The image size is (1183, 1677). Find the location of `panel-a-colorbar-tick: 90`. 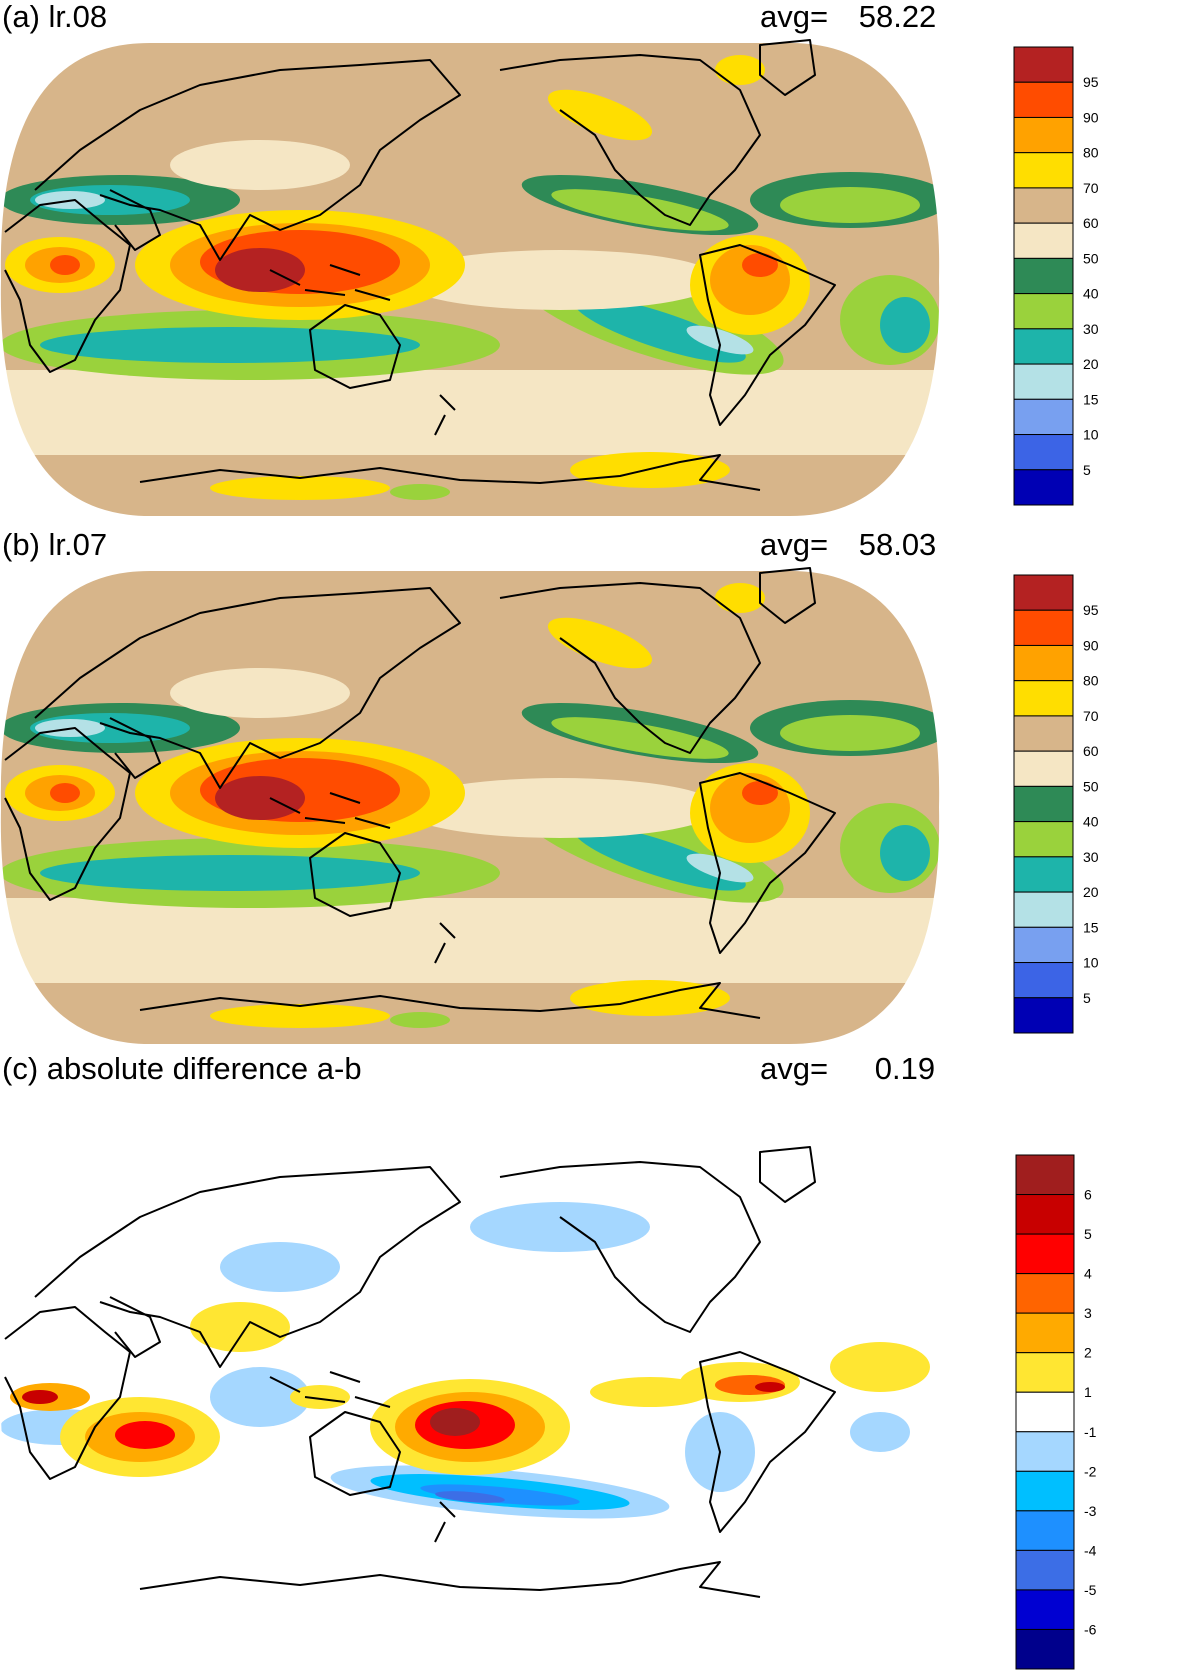

panel-a-colorbar-tick: 90 is located at coordinates (1091, 117).